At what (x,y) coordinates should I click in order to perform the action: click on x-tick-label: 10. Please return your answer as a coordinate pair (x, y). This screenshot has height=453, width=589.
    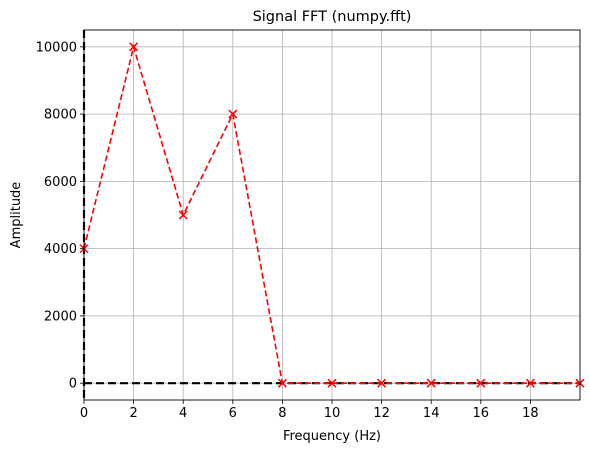
    Looking at the image, I should click on (332, 413).